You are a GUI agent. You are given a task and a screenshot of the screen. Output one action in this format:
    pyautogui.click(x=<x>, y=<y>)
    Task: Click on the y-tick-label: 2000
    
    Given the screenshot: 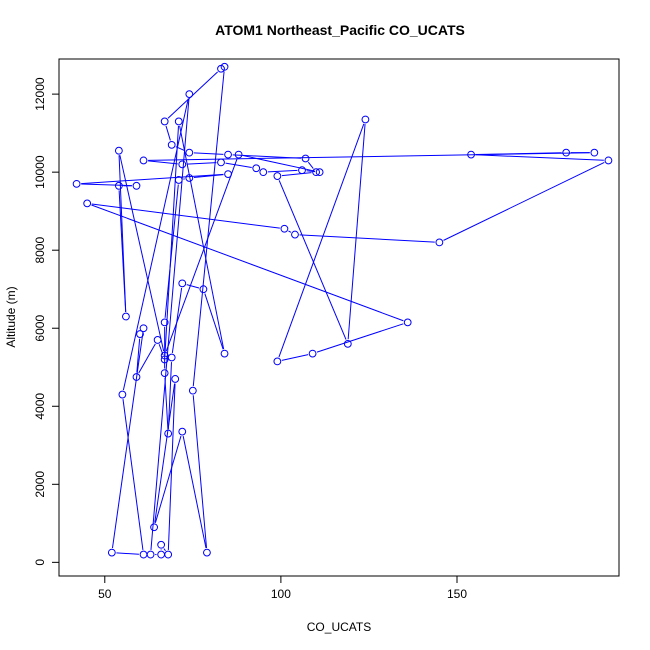 What is the action you would take?
    pyautogui.click(x=40, y=484)
    